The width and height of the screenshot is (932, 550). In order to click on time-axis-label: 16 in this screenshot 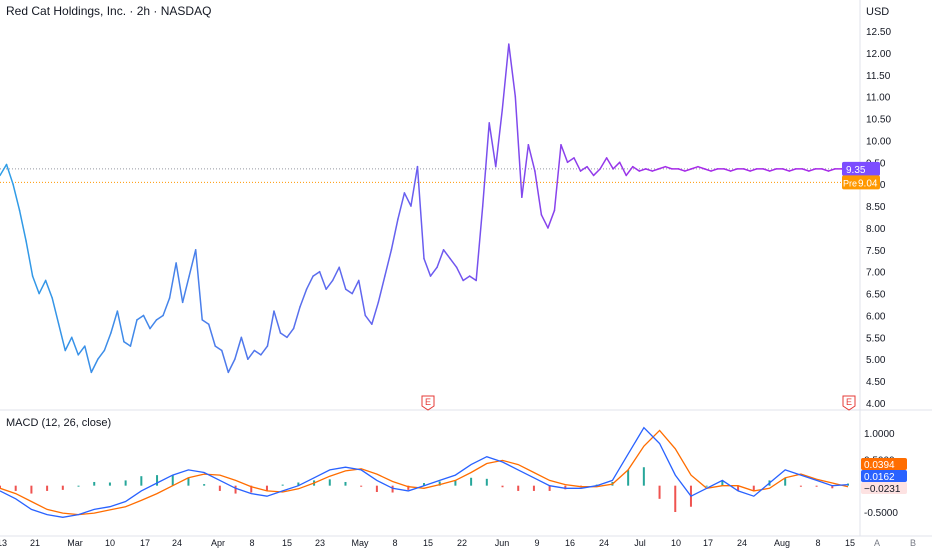, I will do `click(570, 543)`.